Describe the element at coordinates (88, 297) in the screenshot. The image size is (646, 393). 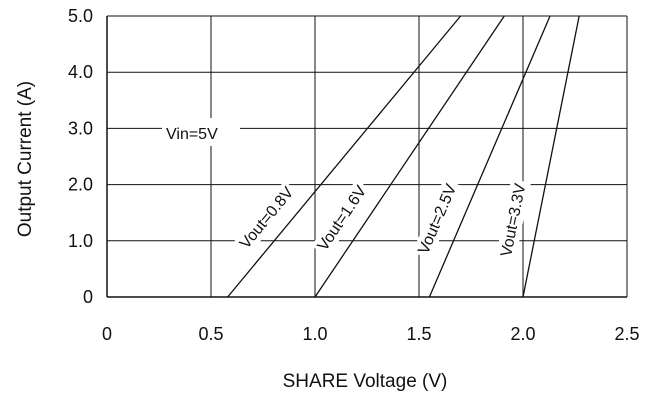
I see `y-tick-label: 0` at that location.